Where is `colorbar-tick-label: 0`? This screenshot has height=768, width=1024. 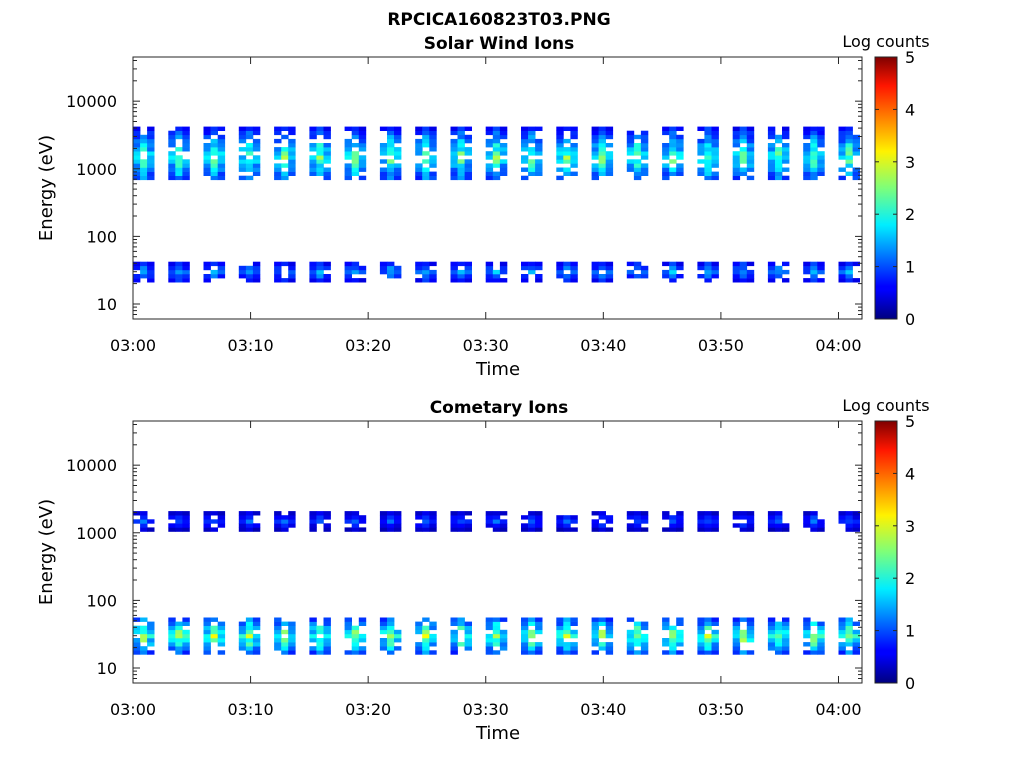
colorbar-tick-label: 0 is located at coordinates (910, 319).